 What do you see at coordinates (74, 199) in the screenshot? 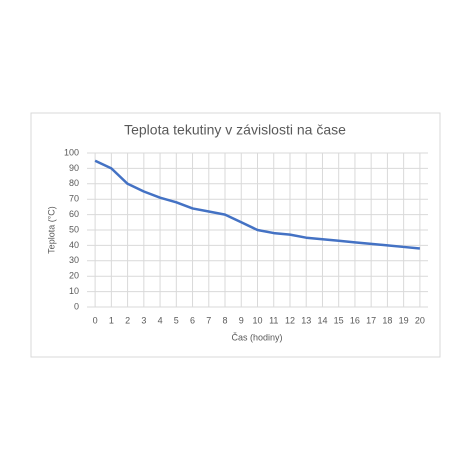
I see `y-tick-label: 70` at bounding box center [74, 199].